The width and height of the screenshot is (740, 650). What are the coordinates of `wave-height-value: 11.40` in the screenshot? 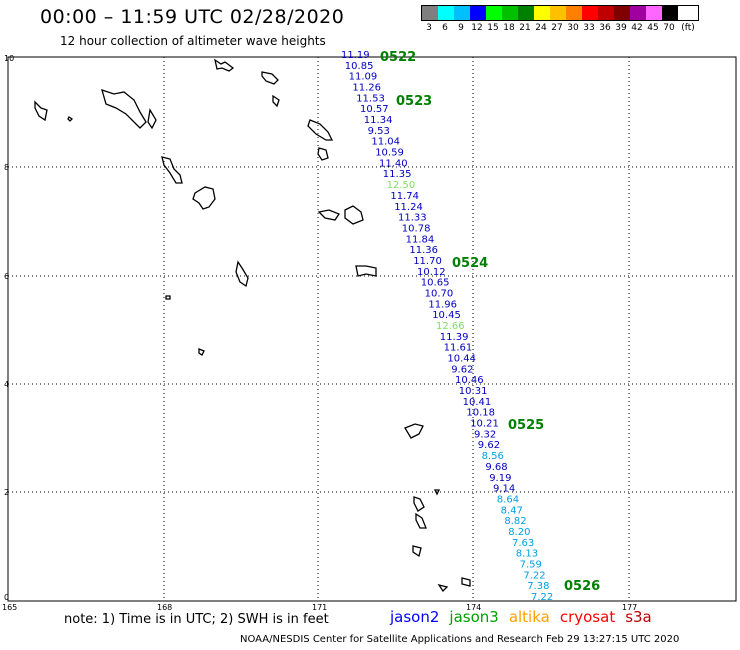 It's located at (393, 163).